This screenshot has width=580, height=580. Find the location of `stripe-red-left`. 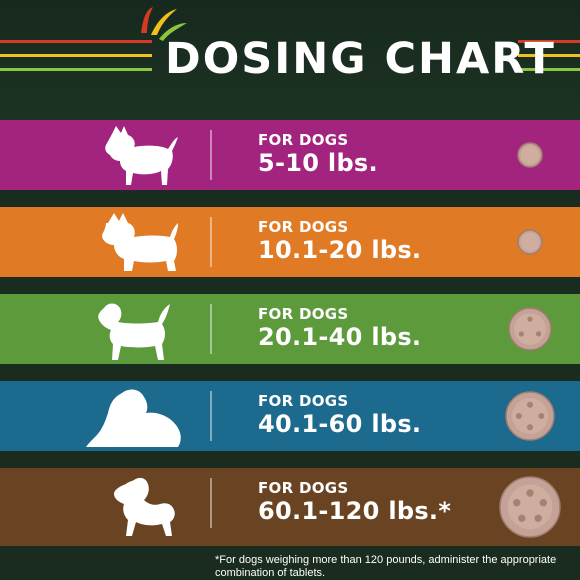

stripe-red-left is located at coordinates (76, 41).